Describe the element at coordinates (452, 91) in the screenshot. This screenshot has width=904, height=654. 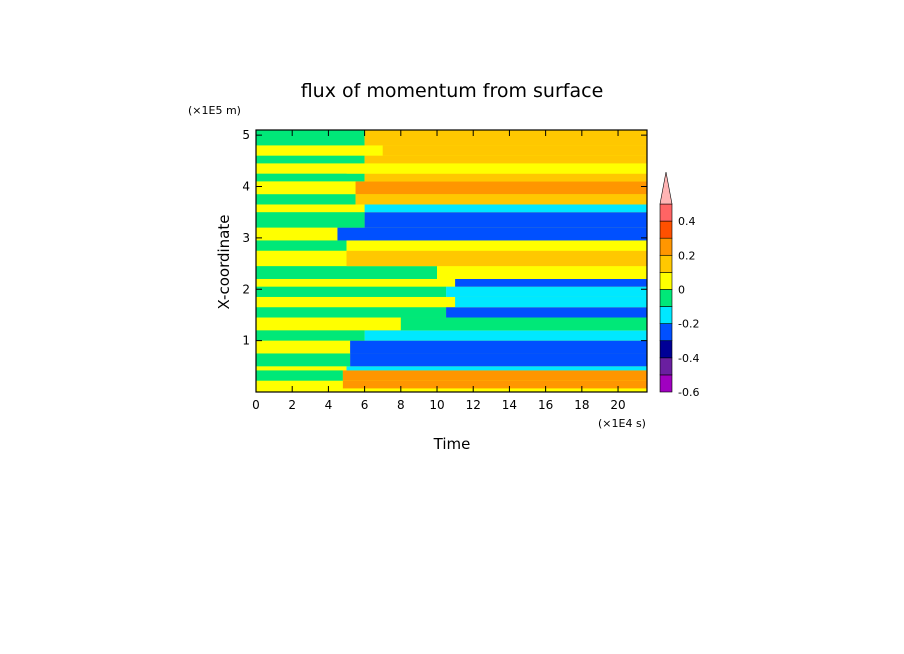
I see `chart-title: flux of momentum from surface` at that location.